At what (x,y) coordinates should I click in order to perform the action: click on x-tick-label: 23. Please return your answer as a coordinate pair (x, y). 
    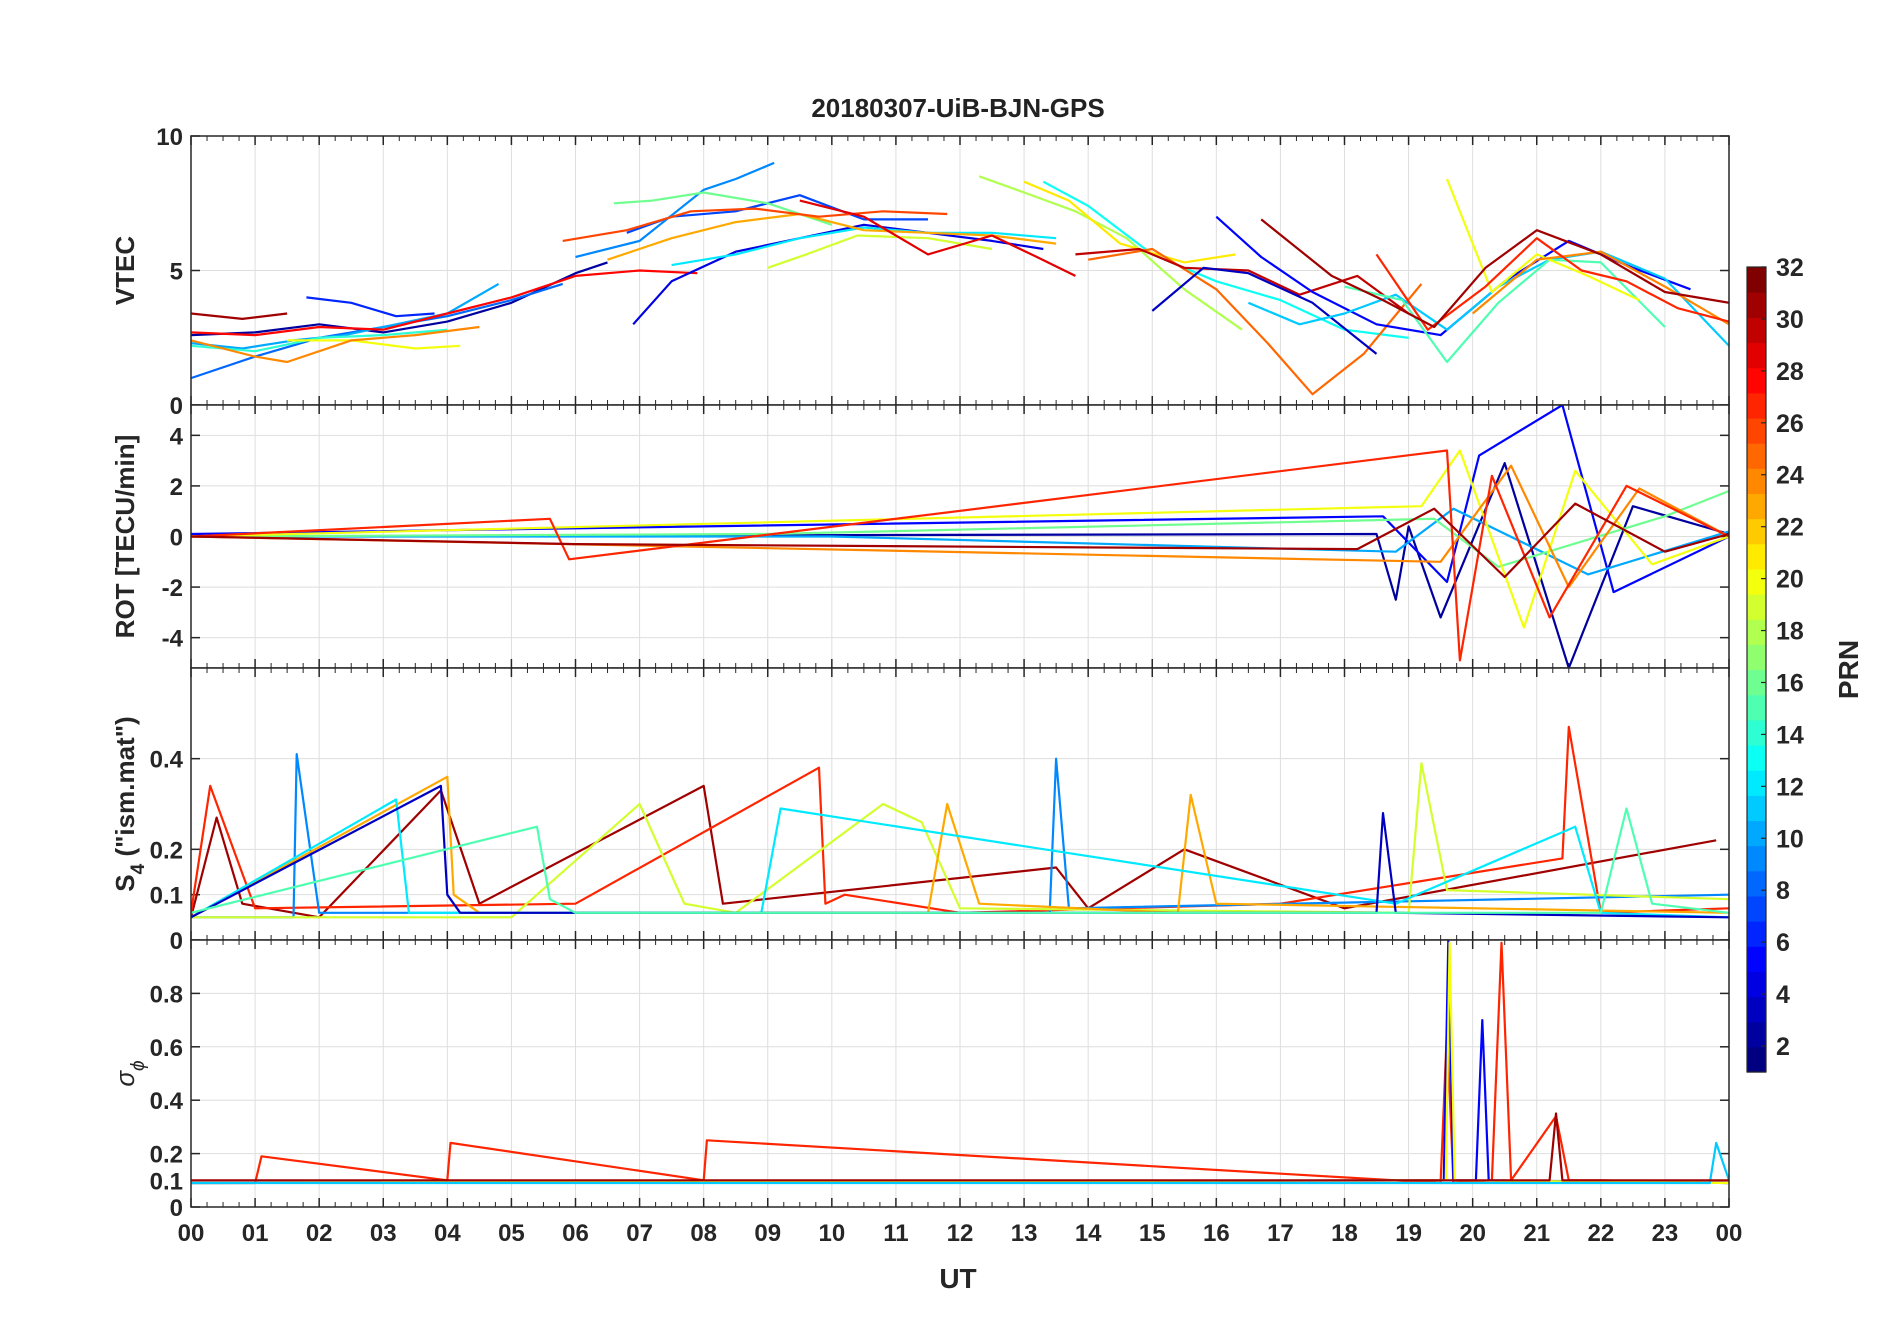
    Looking at the image, I should click on (1665, 1233).